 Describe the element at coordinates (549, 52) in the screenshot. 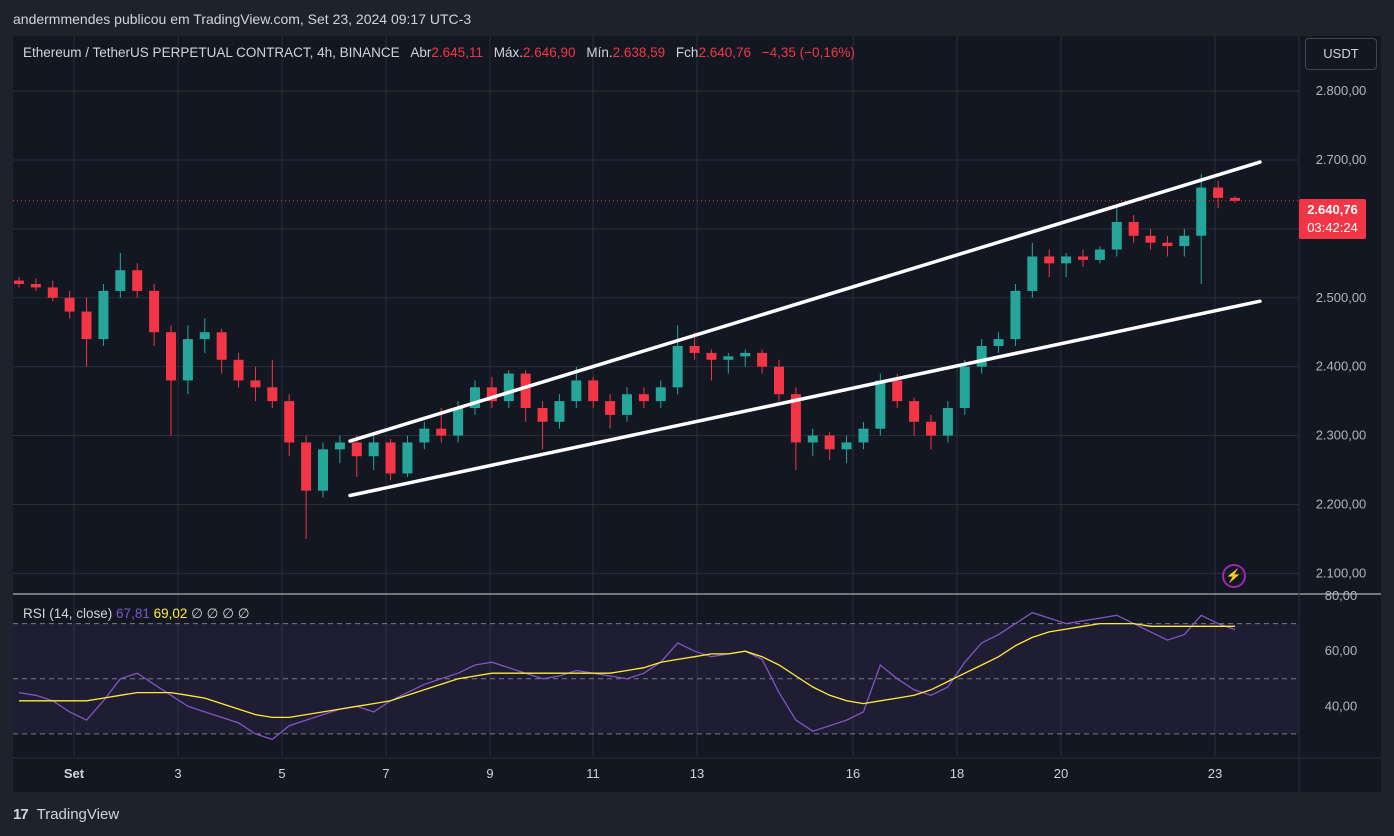

I see `high-value: 2.646,90` at that location.